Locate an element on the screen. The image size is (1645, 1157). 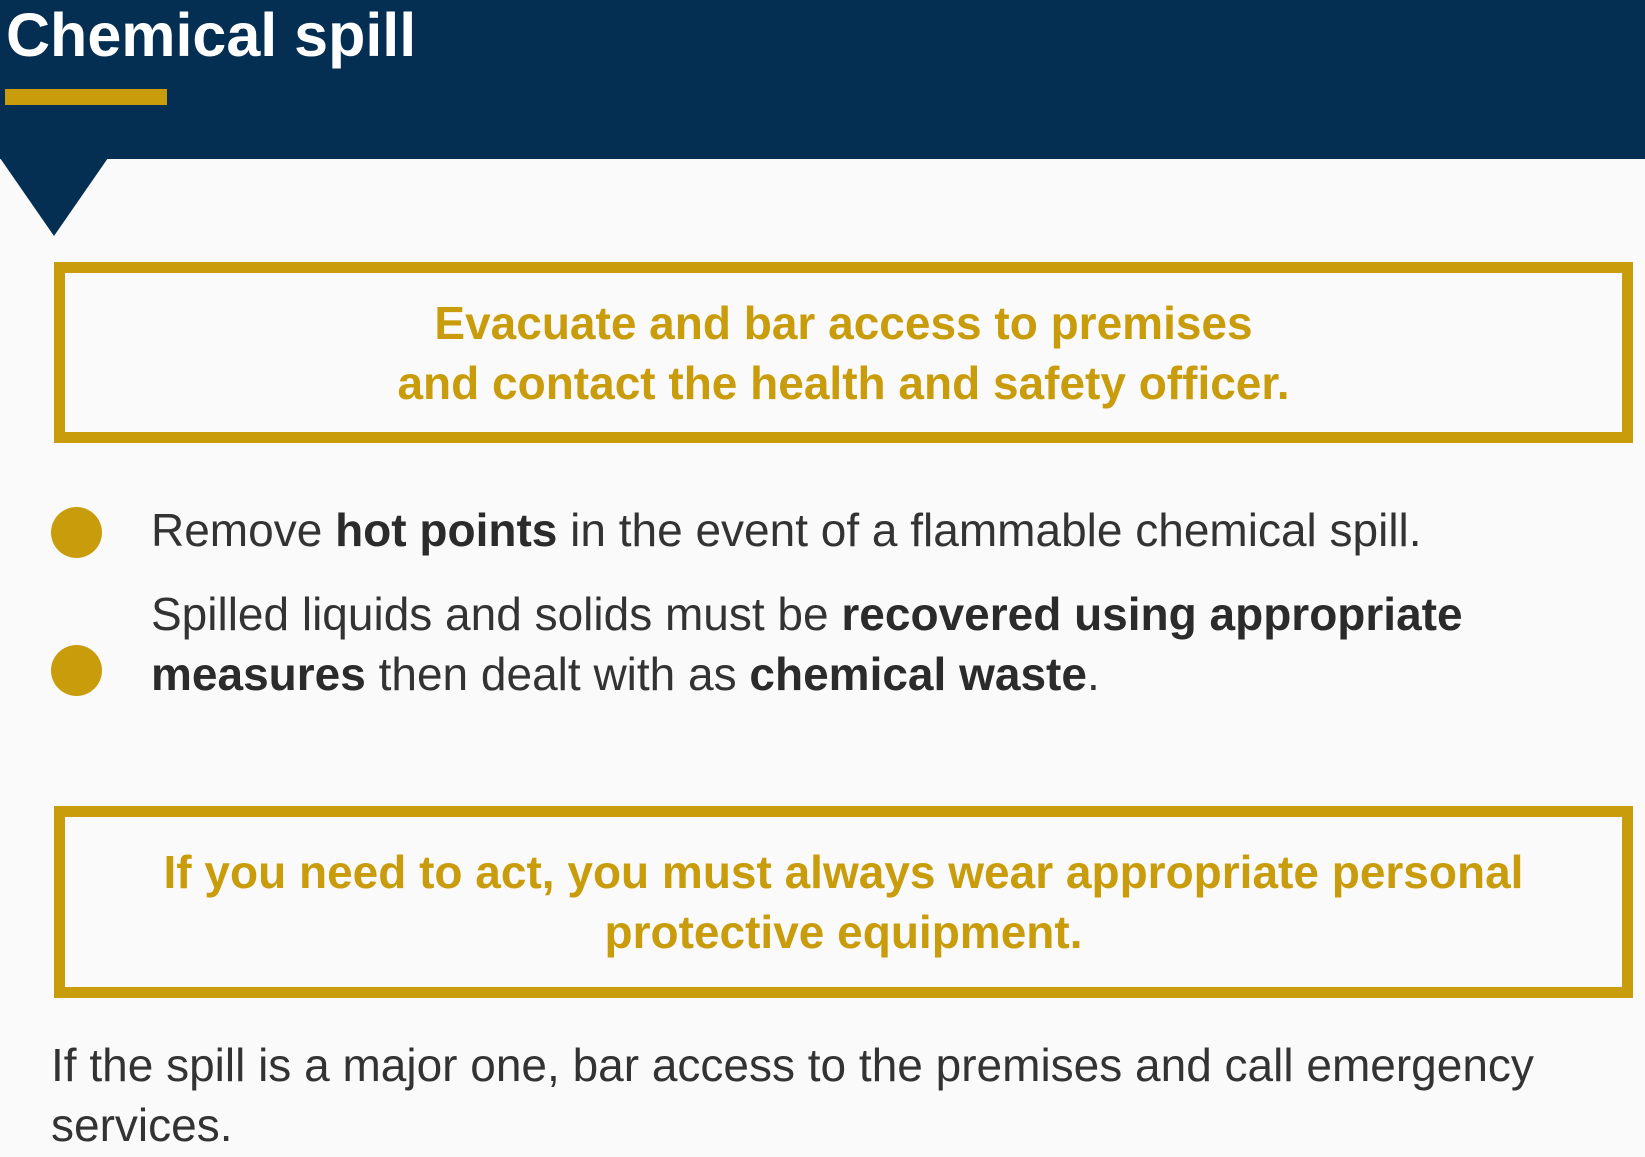
item-emphasis: hot points is located at coordinates (446, 530).